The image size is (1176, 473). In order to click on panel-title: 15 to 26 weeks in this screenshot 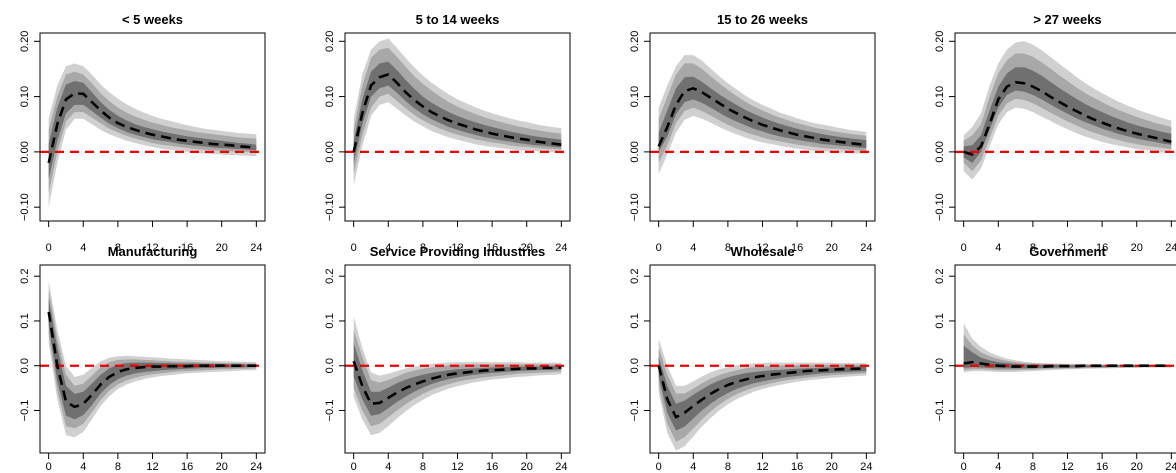, I will do `click(762, 19)`.